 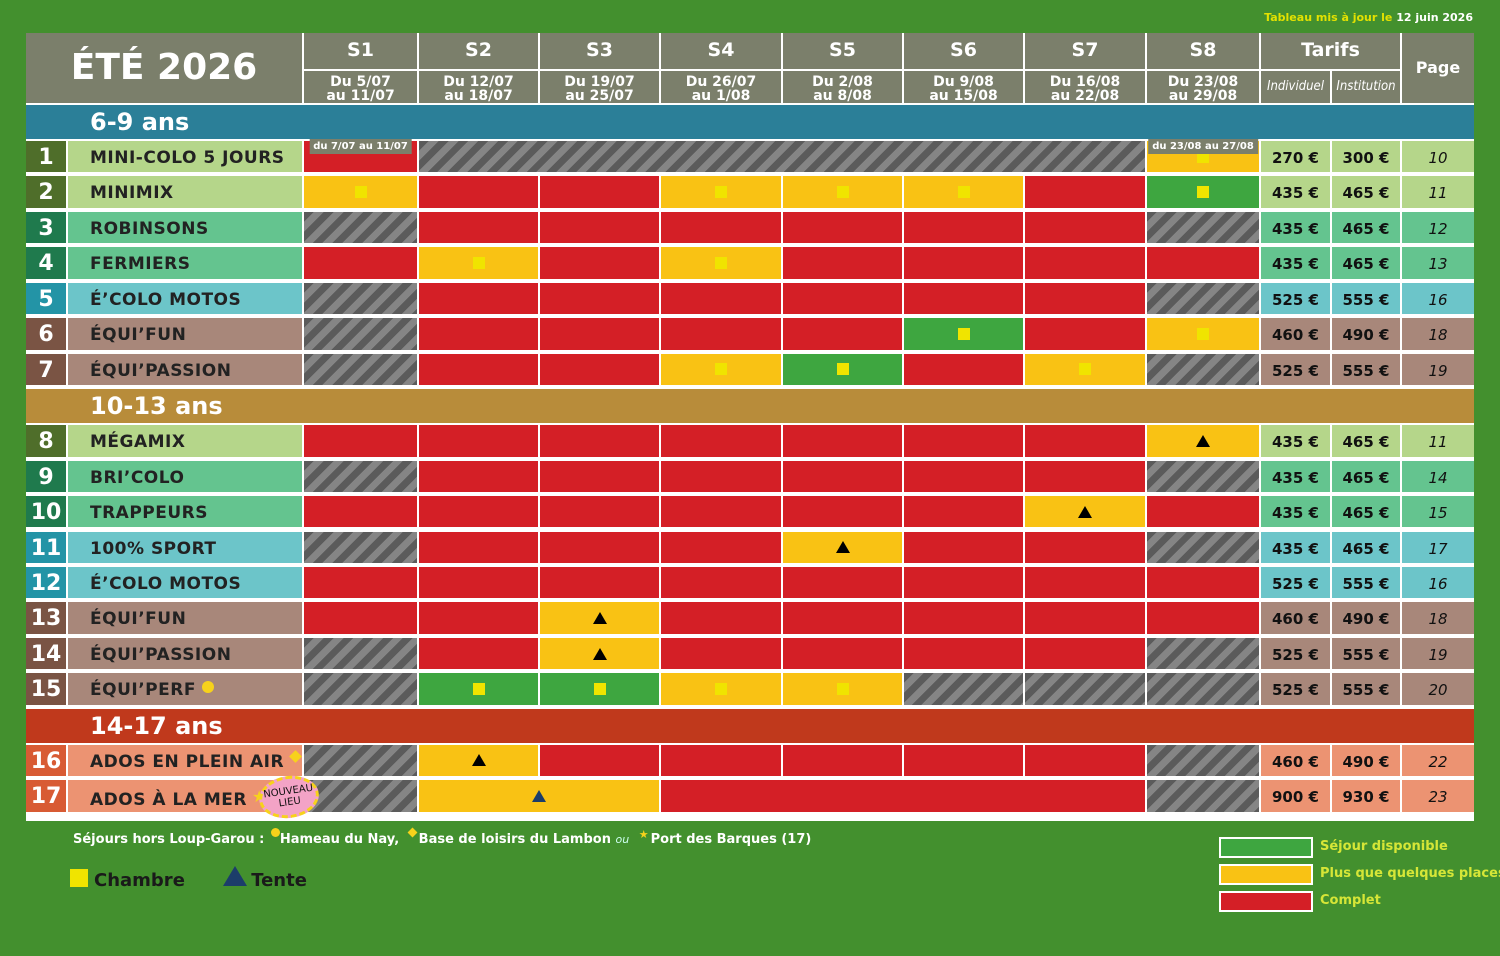 I want to click on week-end: au 29/08, so click(x=1203, y=96).